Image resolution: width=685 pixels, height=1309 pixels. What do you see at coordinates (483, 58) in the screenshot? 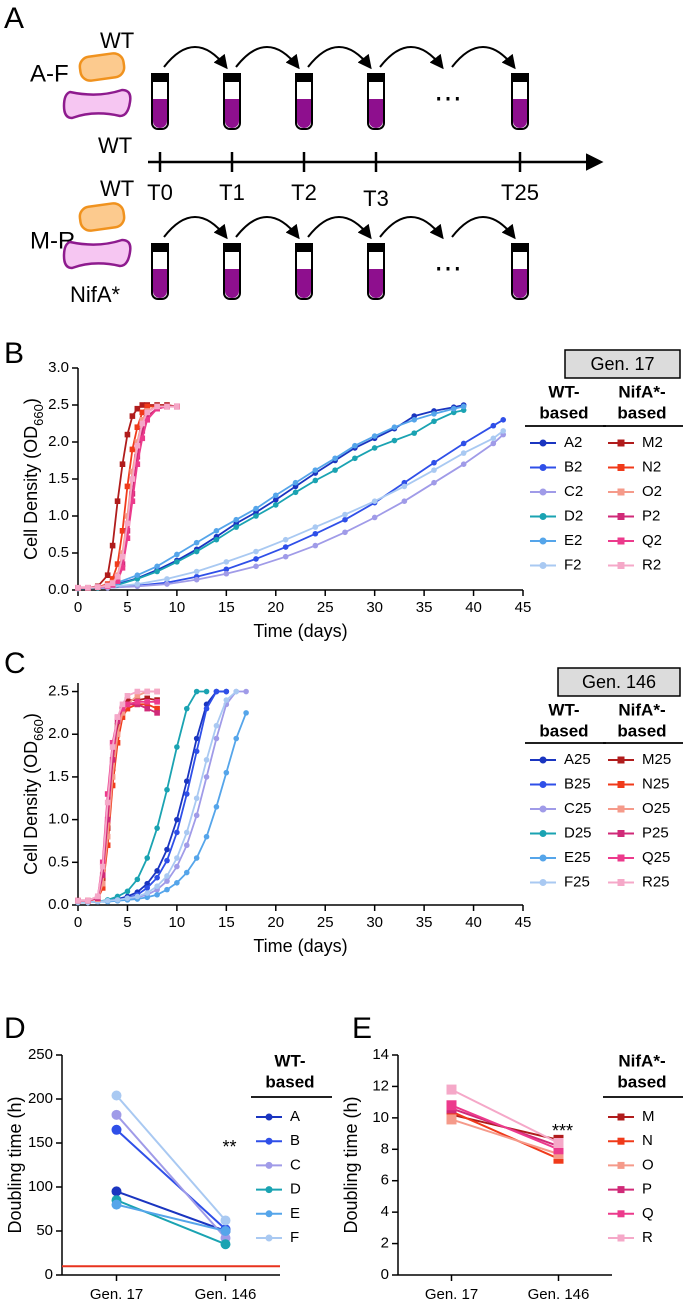
I see `arrow` at bounding box center [483, 58].